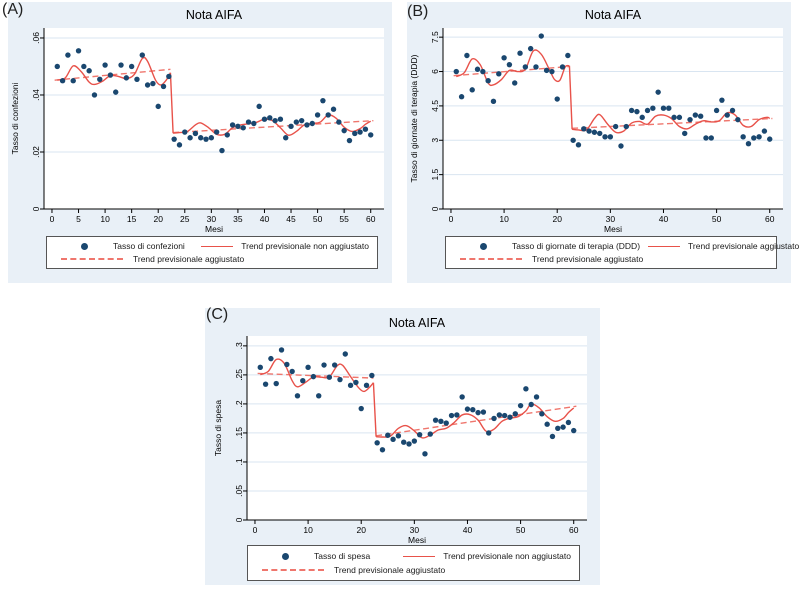 The height and width of the screenshot is (591, 800). What do you see at coordinates (132, 219) in the screenshot?
I see `svg-text: 15` at bounding box center [132, 219].